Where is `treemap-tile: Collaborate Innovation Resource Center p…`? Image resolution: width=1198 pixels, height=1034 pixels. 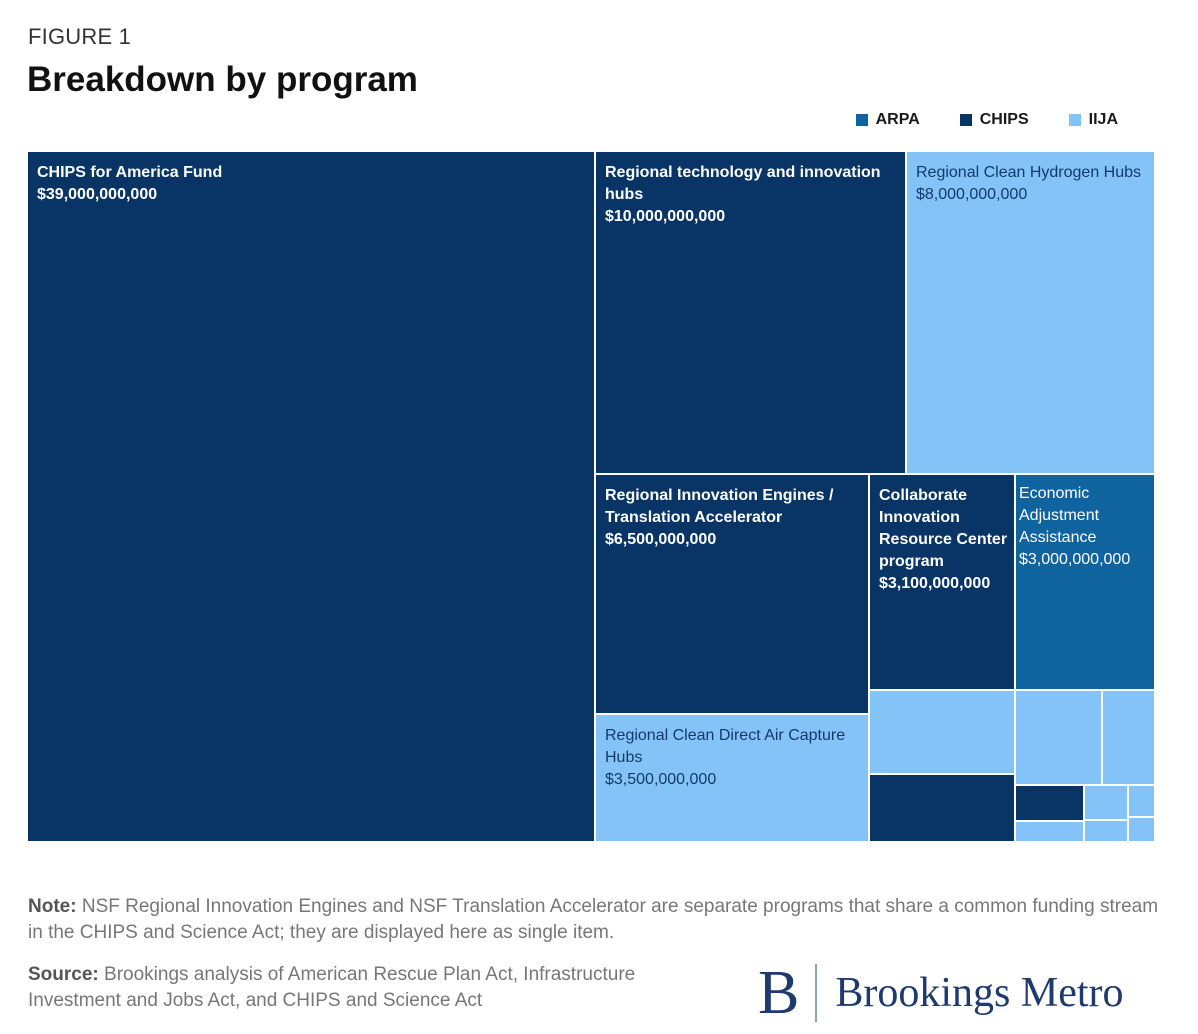 treemap-tile: Collaborate Innovation Resource Center p… is located at coordinates (943, 583).